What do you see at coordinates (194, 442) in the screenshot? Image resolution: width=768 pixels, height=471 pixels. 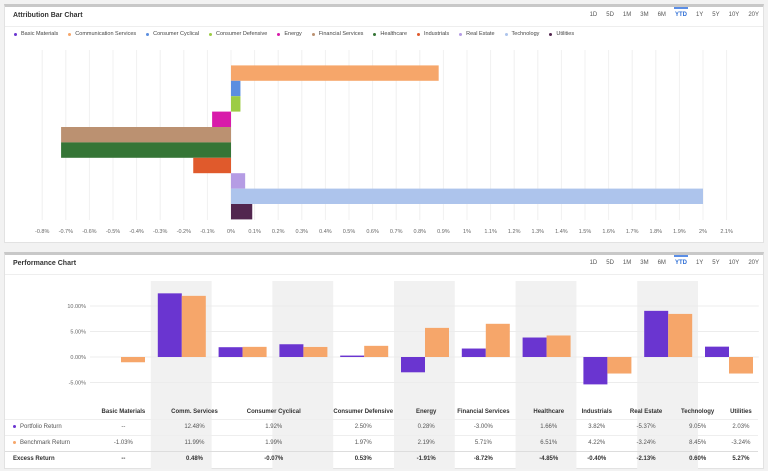 I see `table-cell: 11.99%` at bounding box center [194, 442].